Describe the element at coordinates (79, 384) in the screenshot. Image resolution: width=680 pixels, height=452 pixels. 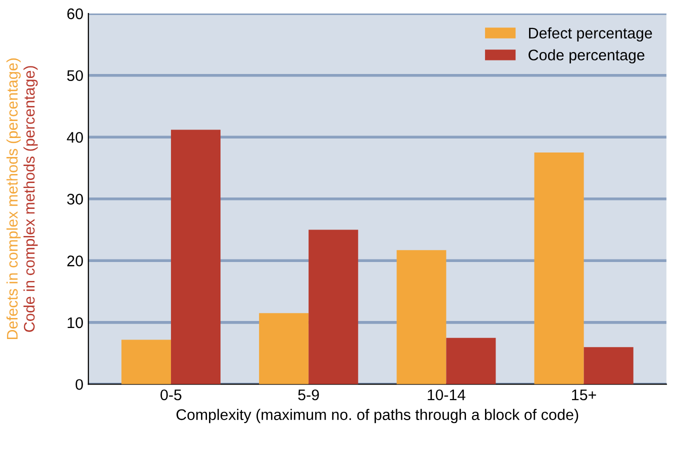
I see `y-tick-label: 0` at that location.